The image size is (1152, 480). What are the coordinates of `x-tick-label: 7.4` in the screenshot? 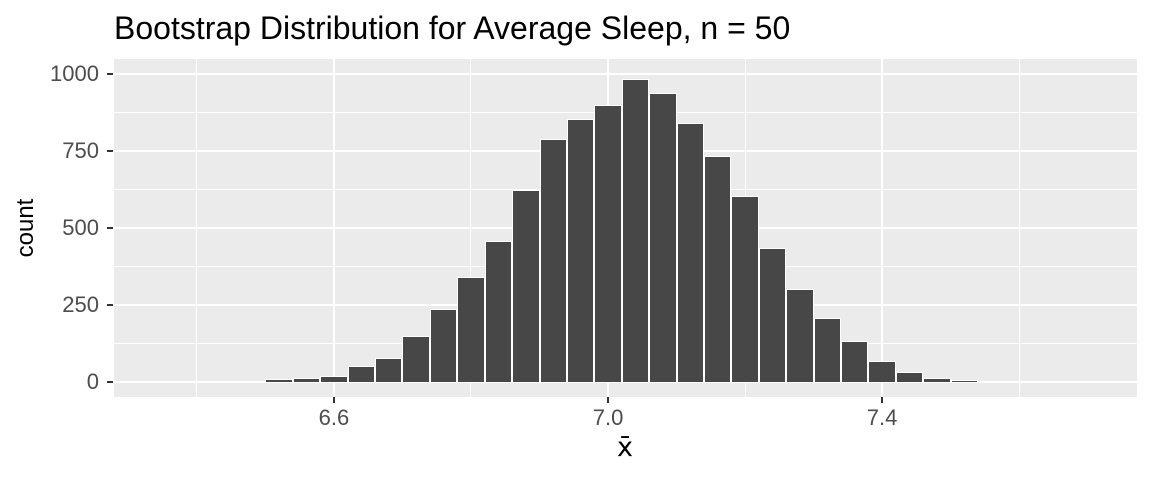 It's located at (882, 417).